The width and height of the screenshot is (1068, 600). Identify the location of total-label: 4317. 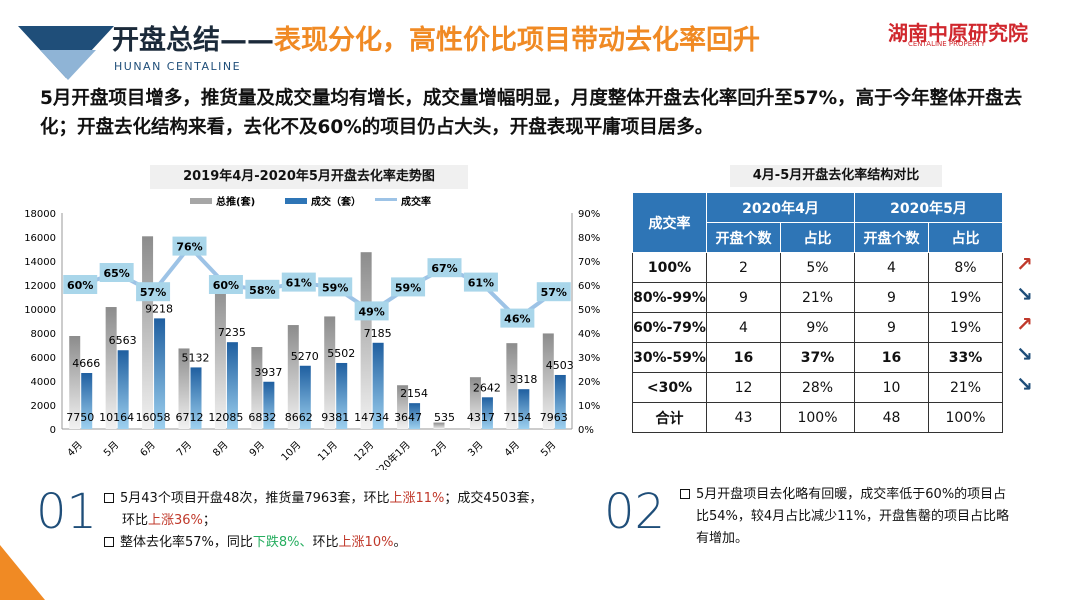
(481, 417).